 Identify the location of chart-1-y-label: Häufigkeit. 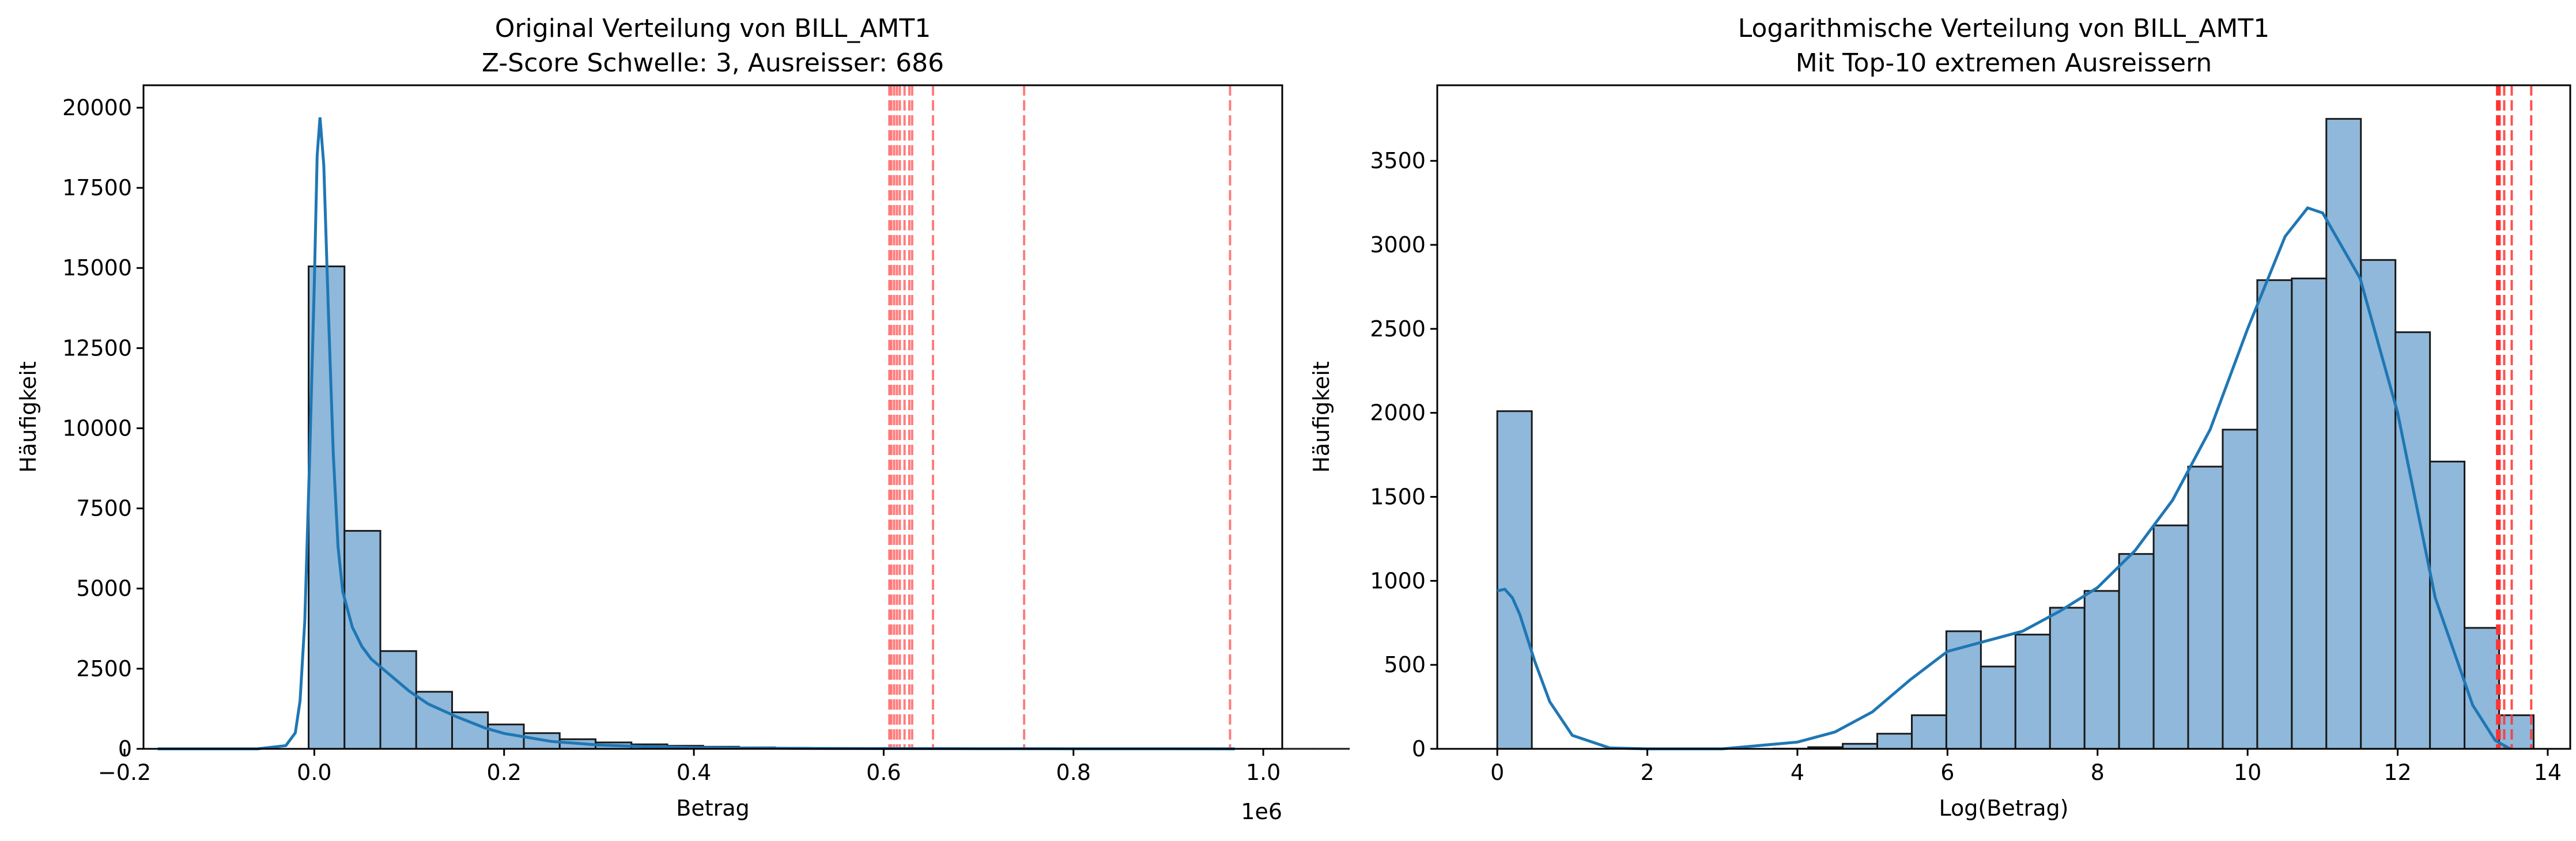
(28, 417).